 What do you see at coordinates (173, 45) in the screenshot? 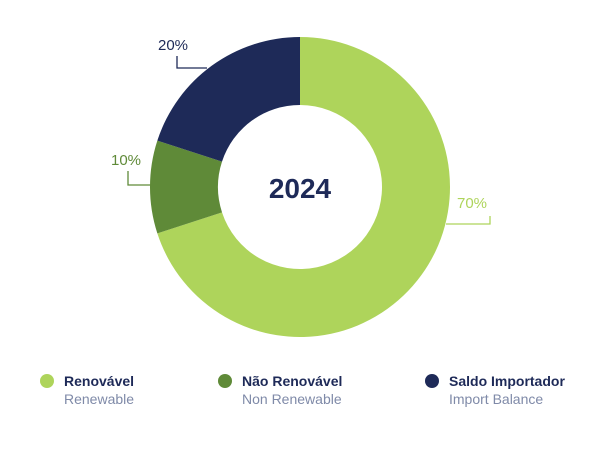
I see `value-label-import-balance: 20%` at bounding box center [173, 45].